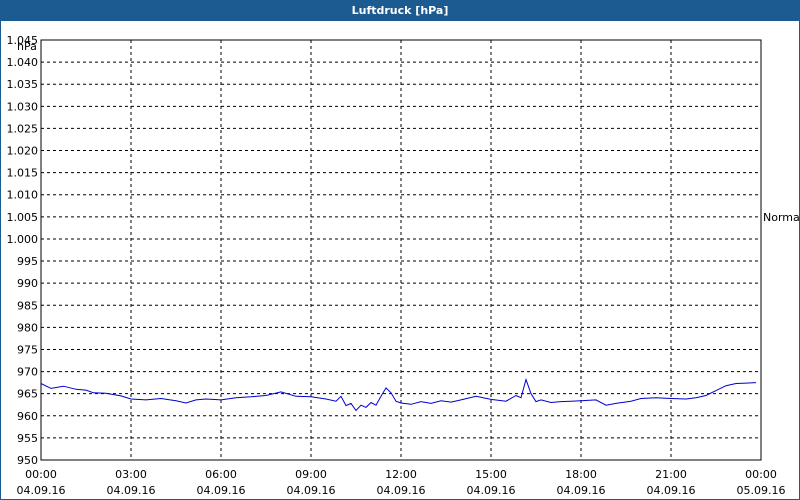  What do you see at coordinates (27, 261) in the screenshot?
I see `y-tick-label: 995` at bounding box center [27, 261].